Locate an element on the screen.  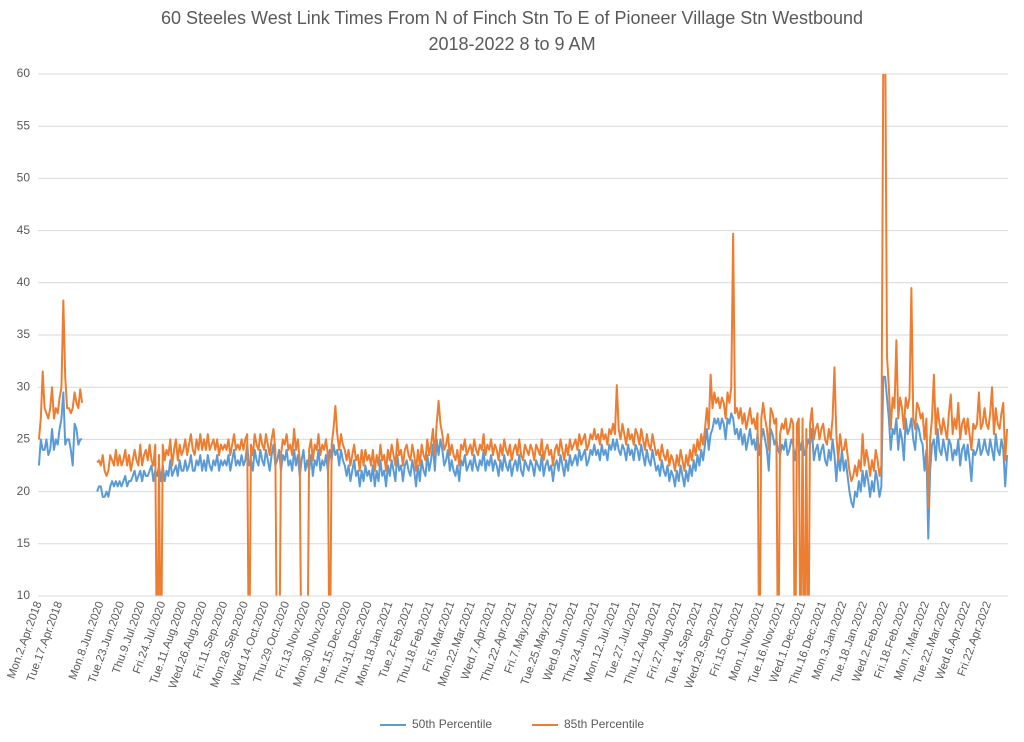
chart-subtitle: 2018-2022 8 to 9 AM is located at coordinates (511, 44).